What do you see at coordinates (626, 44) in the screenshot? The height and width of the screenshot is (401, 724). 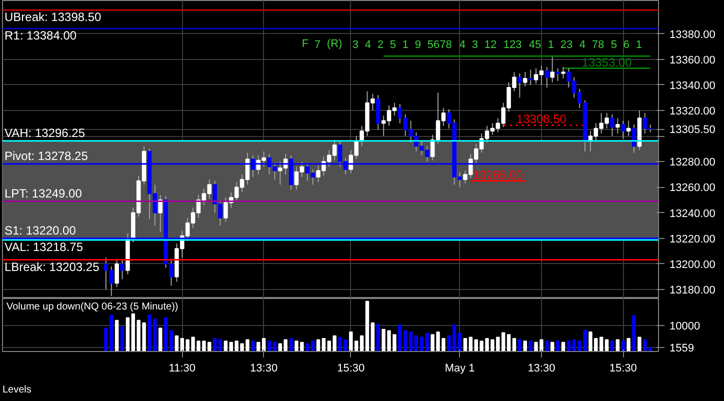 I see `annotation: 6` at bounding box center [626, 44].